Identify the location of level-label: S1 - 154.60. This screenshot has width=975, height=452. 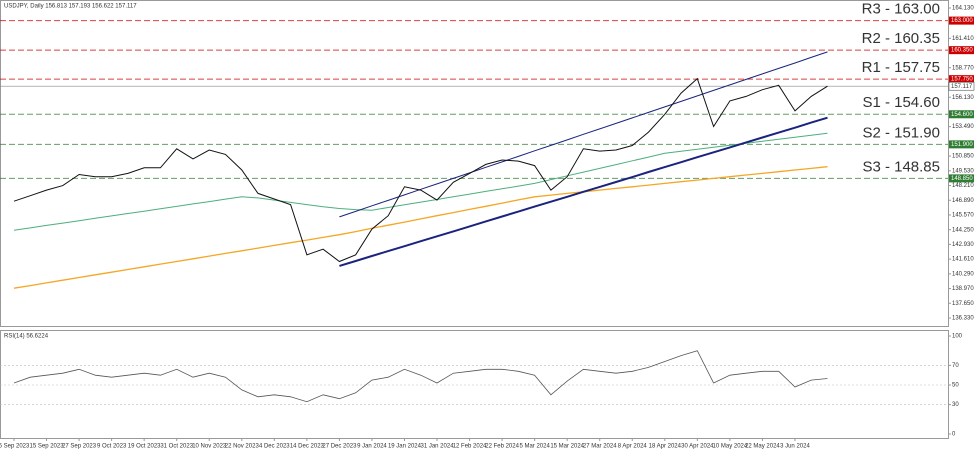
(901, 102).